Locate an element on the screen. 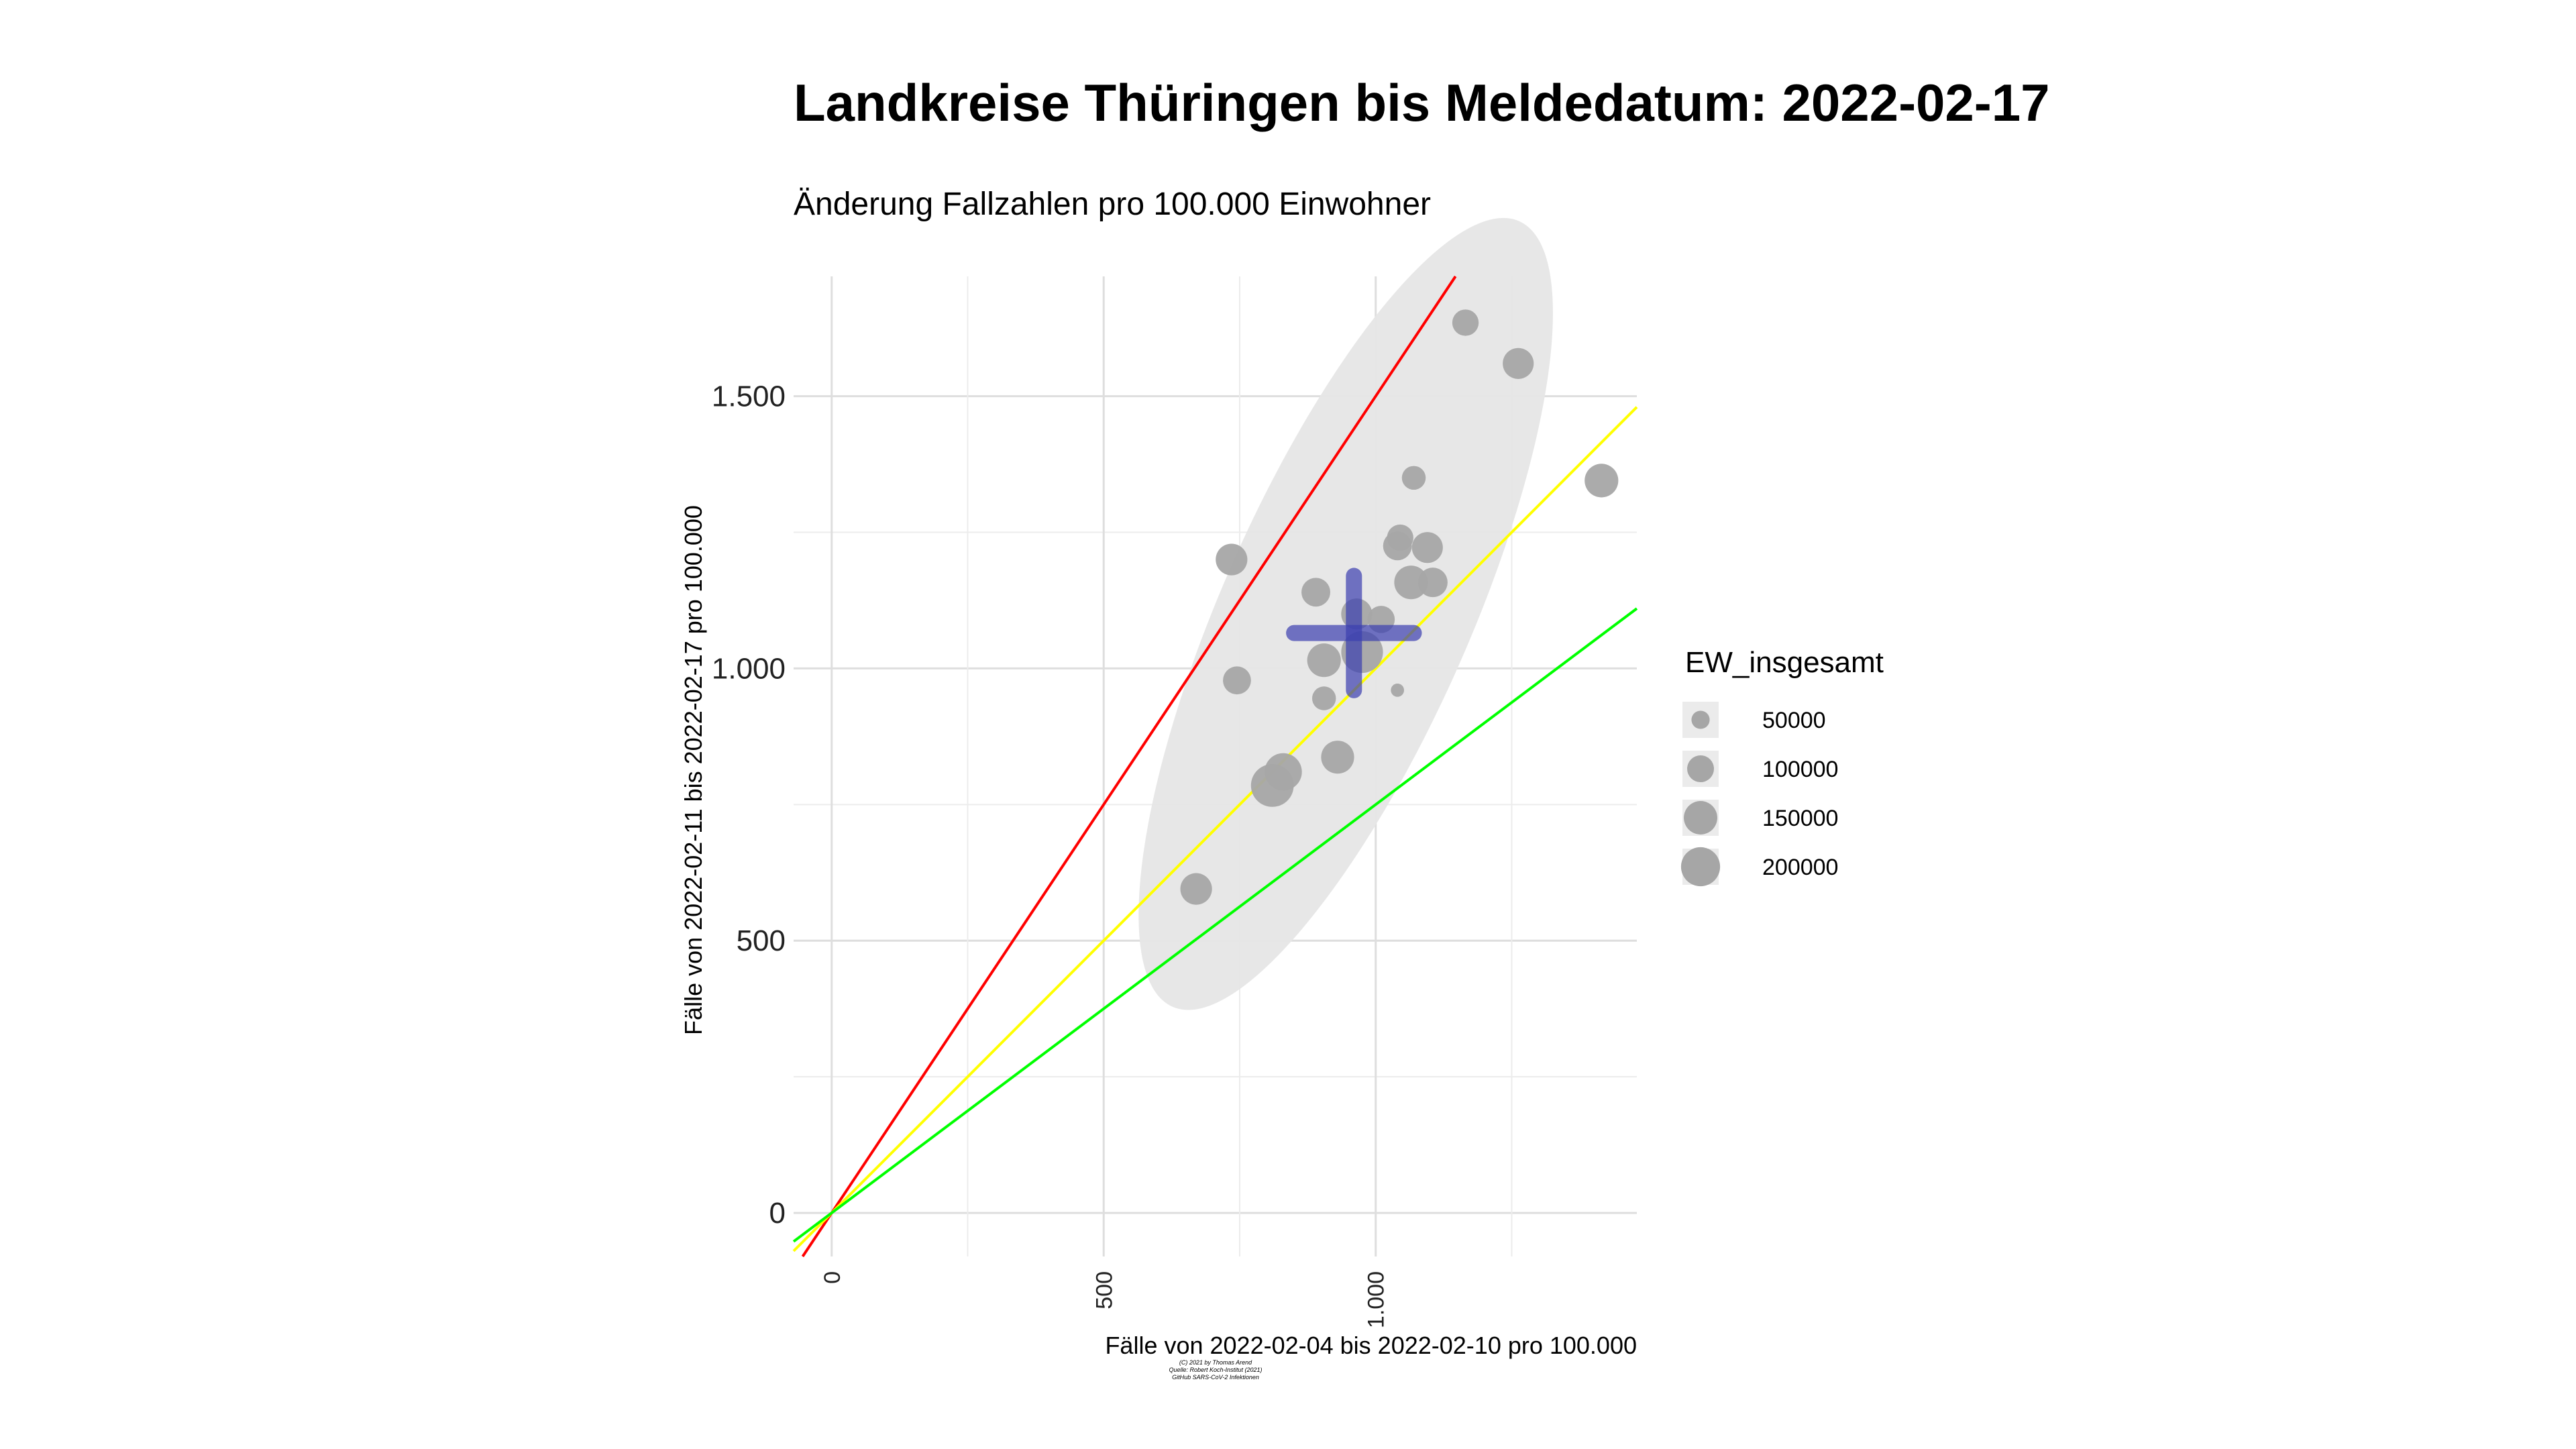 This screenshot has height=1449, width=2576. points-layer is located at coordinates (1399, 607).